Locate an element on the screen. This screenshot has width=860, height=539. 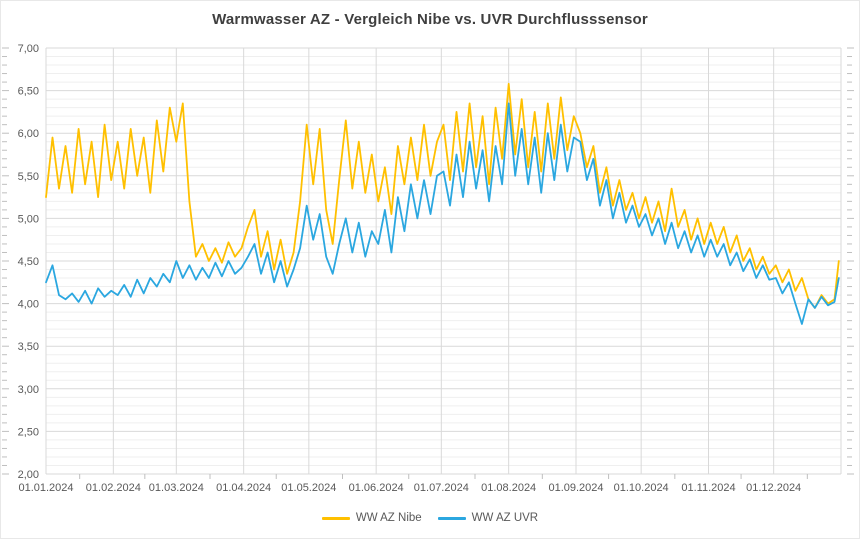
svg-text: 01.04.2024 is located at coordinates (243, 488).